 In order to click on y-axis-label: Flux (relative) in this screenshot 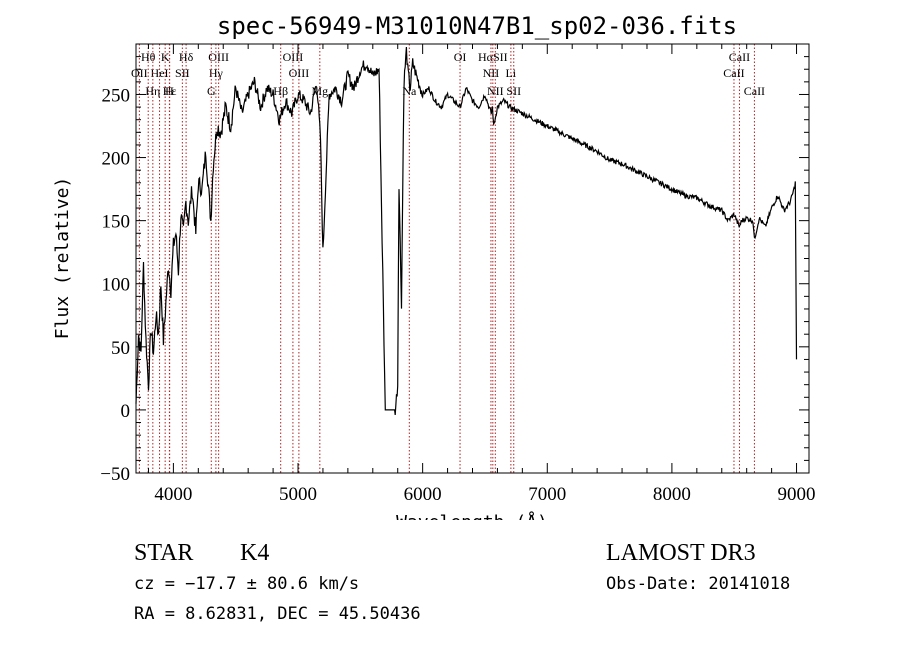, I will do `click(62, 258)`.